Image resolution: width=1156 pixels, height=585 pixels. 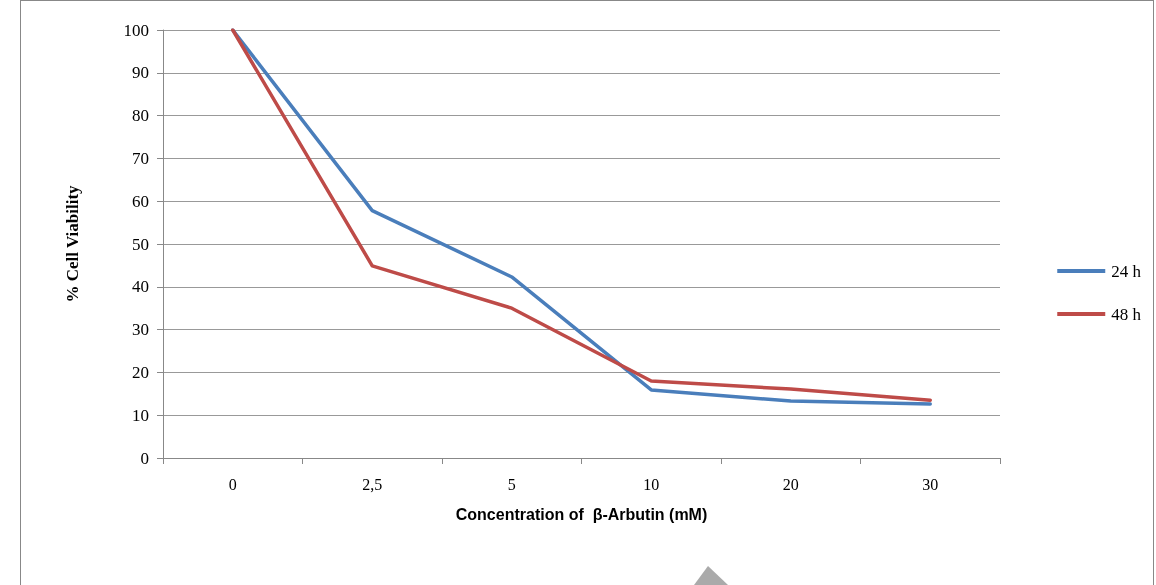 What do you see at coordinates (1126, 314) in the screenshot?
I see `legend-label: 48 h` at bounding box center [1126, 314].